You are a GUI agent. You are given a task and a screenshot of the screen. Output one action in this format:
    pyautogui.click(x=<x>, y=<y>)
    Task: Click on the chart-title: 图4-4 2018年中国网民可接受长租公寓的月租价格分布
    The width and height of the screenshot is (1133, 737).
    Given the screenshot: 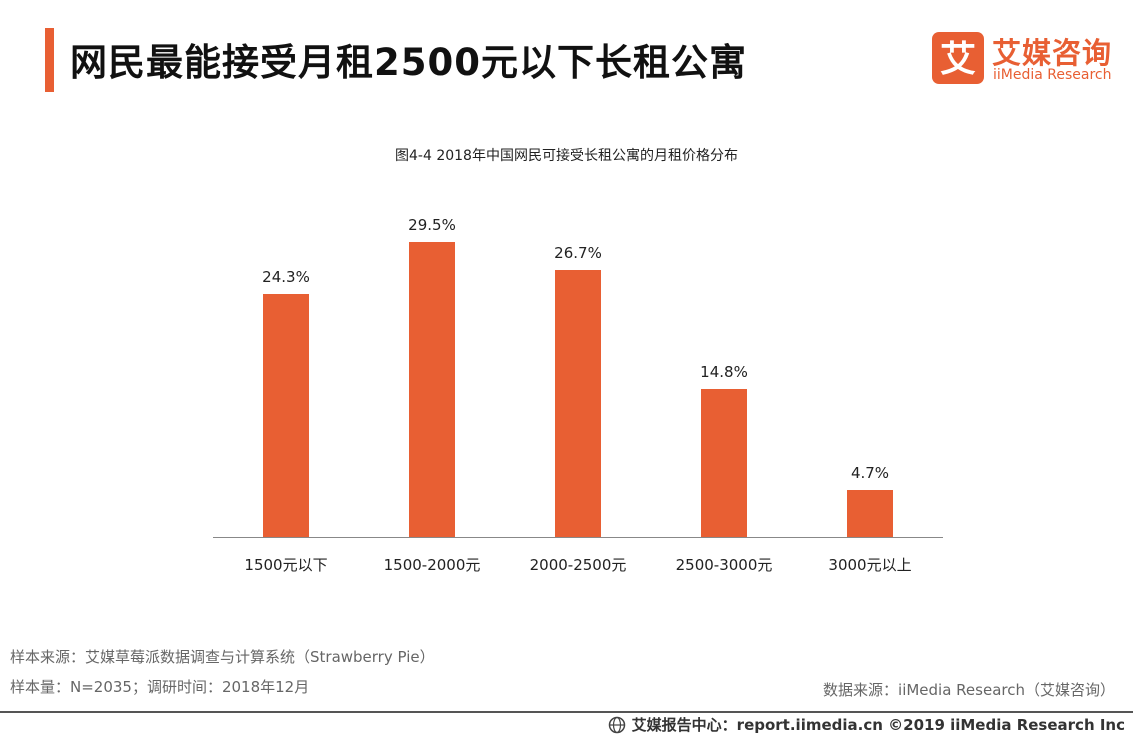 What is the action you would take?
    pyautogui.click(x=566, y=156)
    